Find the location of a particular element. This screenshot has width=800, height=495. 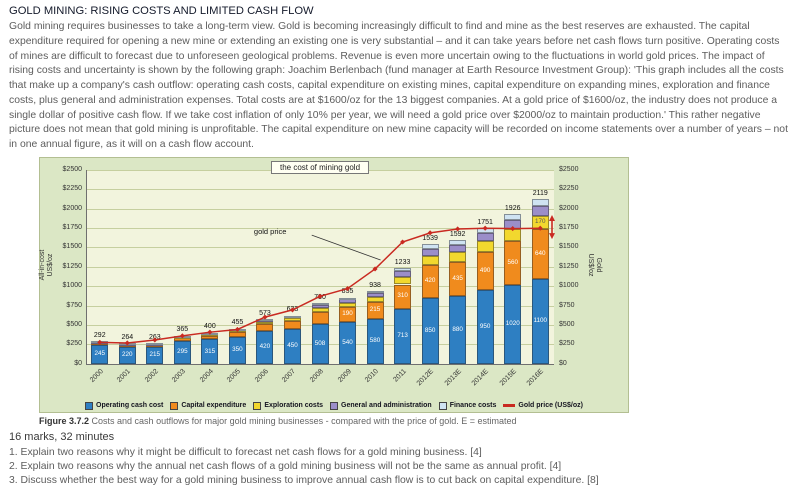

y-axis-tick-left: $2000 is located at coordinates (72, 208).